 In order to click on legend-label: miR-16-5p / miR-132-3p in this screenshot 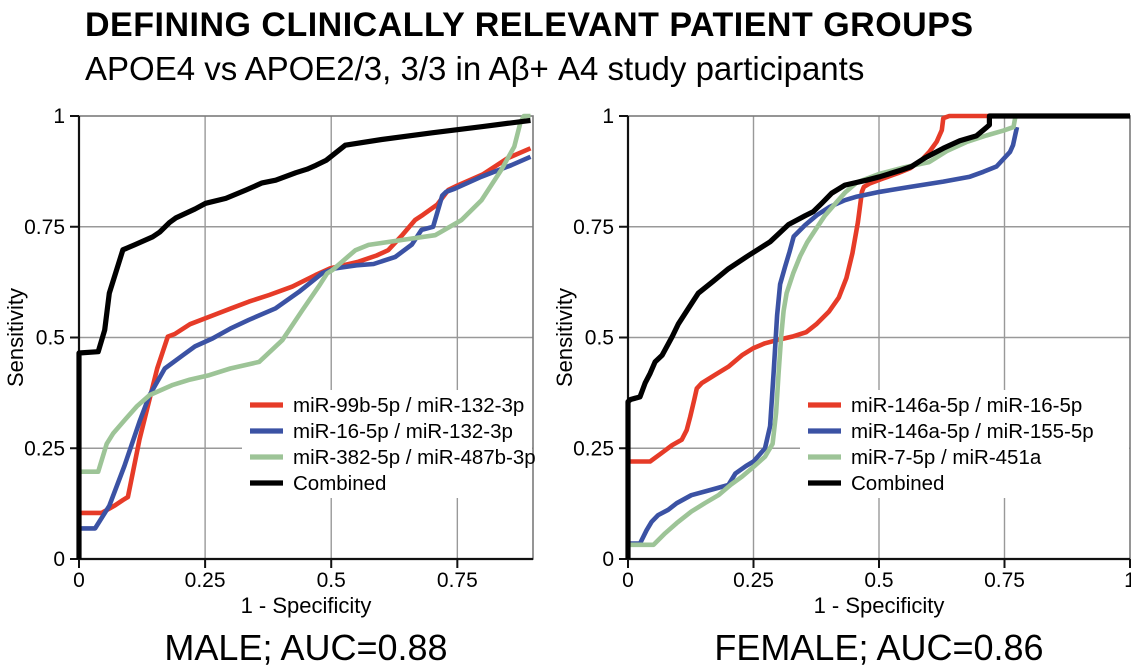, I will do `click(403, 431)`.